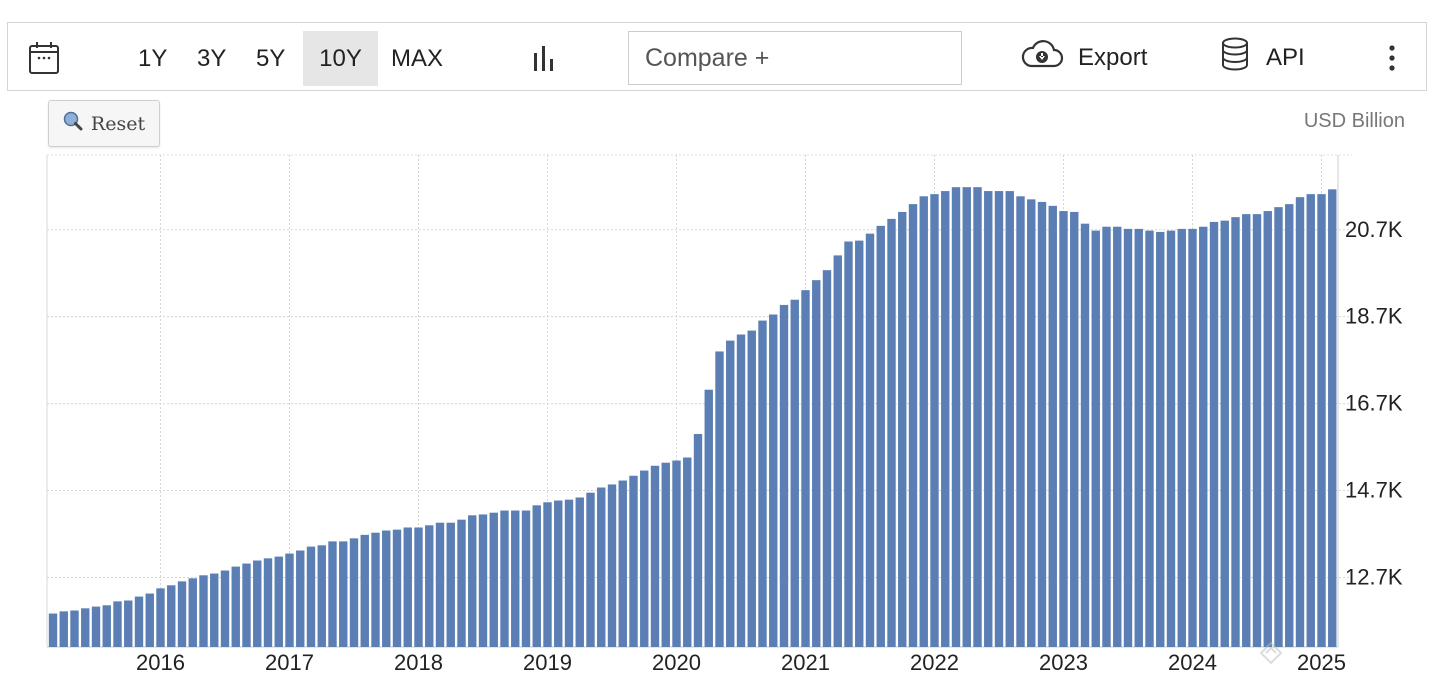  Describe the element at coordinates (1262, 57) in the screenshot. I see `api-button: API` at that location.